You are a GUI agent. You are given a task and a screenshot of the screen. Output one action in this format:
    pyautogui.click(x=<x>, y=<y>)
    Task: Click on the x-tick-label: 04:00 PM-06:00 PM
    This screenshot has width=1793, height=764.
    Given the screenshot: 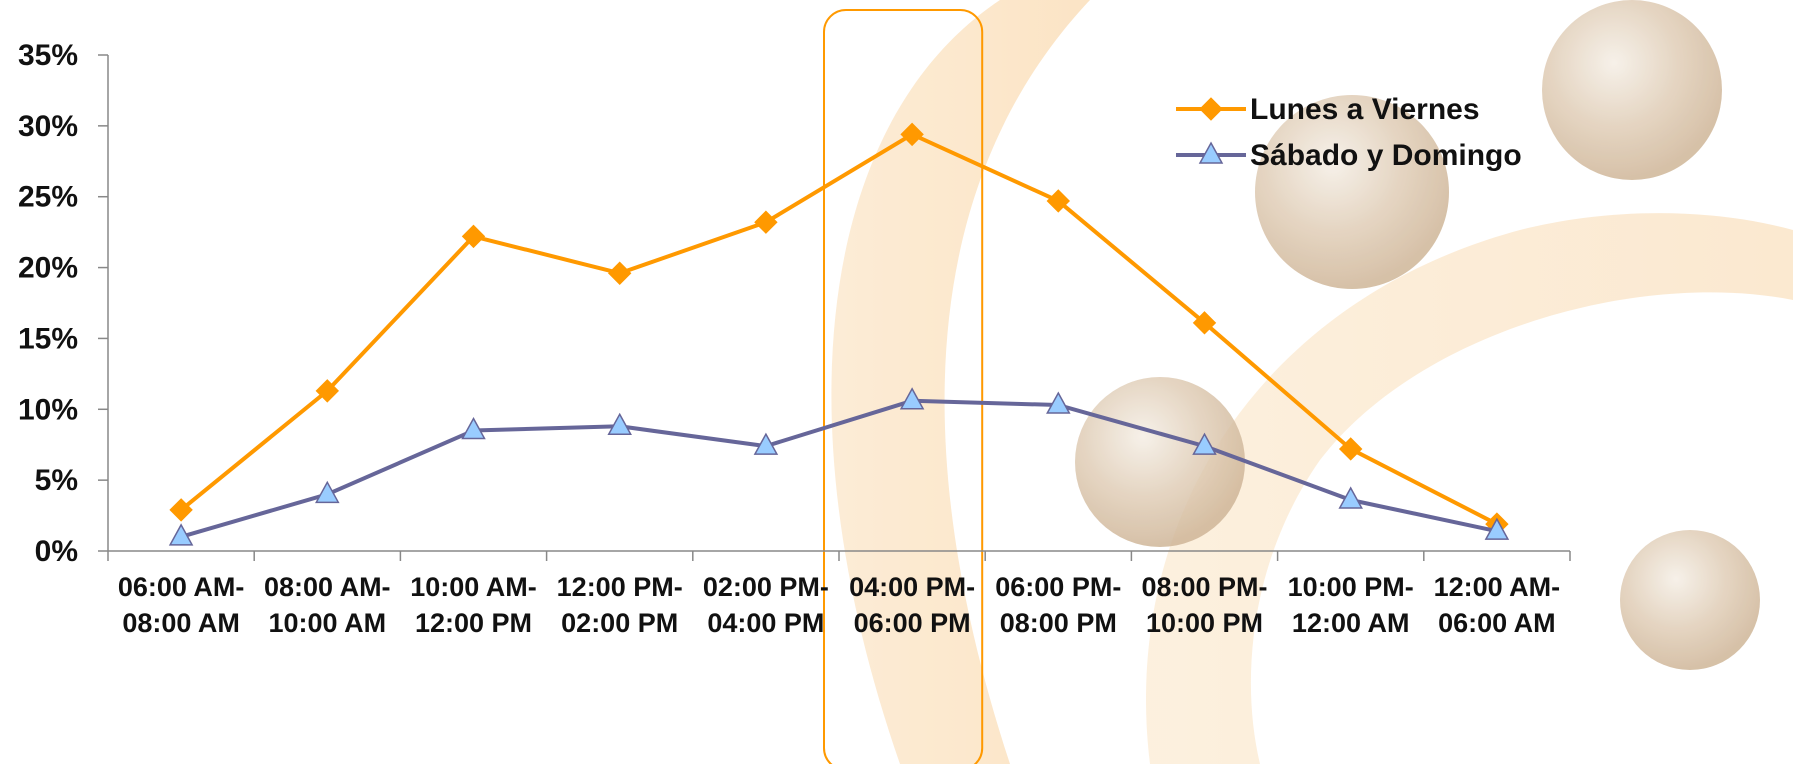 What is the action you would take?
    pyautogui.click(x=912, y=605)
    